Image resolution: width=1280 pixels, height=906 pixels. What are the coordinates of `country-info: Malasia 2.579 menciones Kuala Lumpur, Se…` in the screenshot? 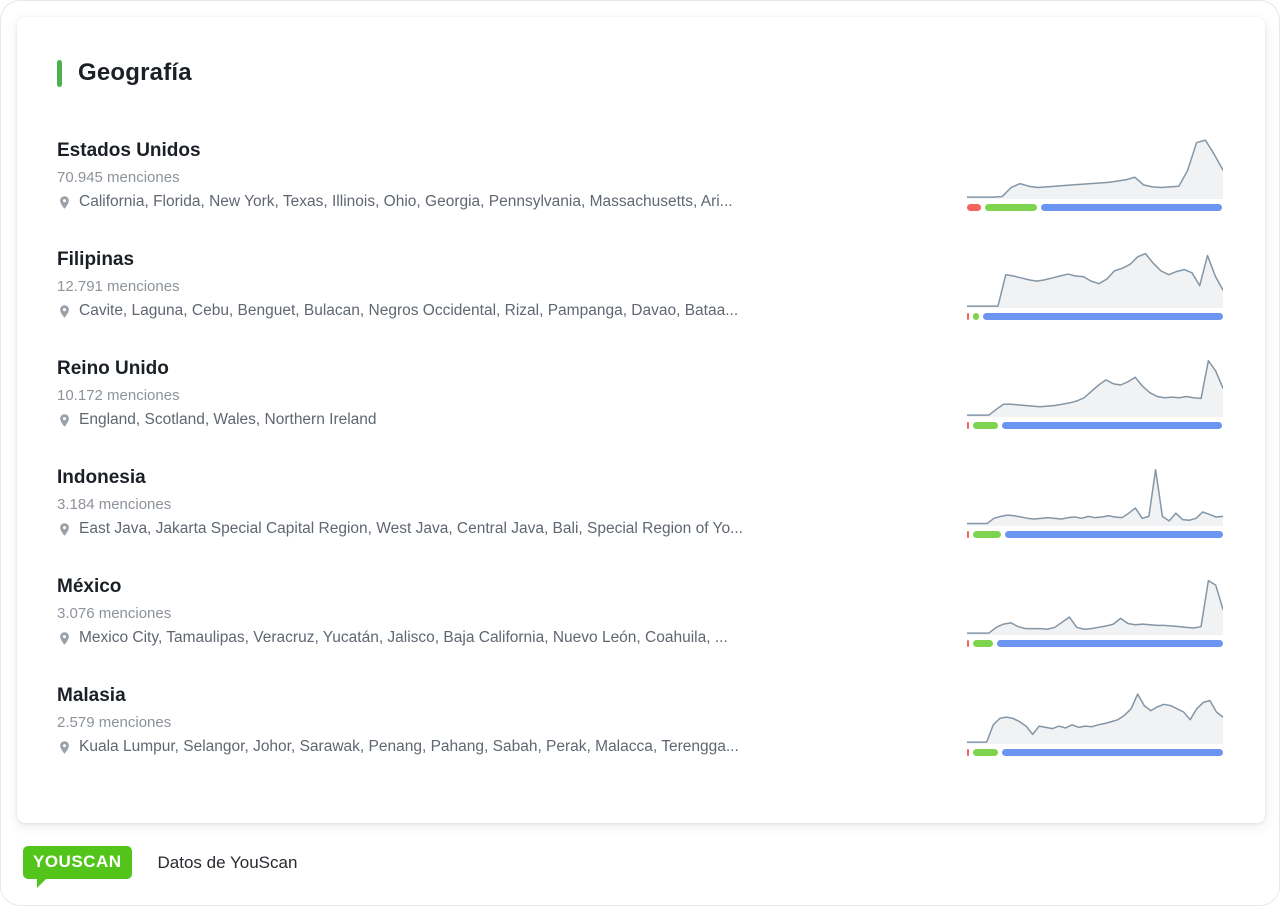 It's located at (512, 720).